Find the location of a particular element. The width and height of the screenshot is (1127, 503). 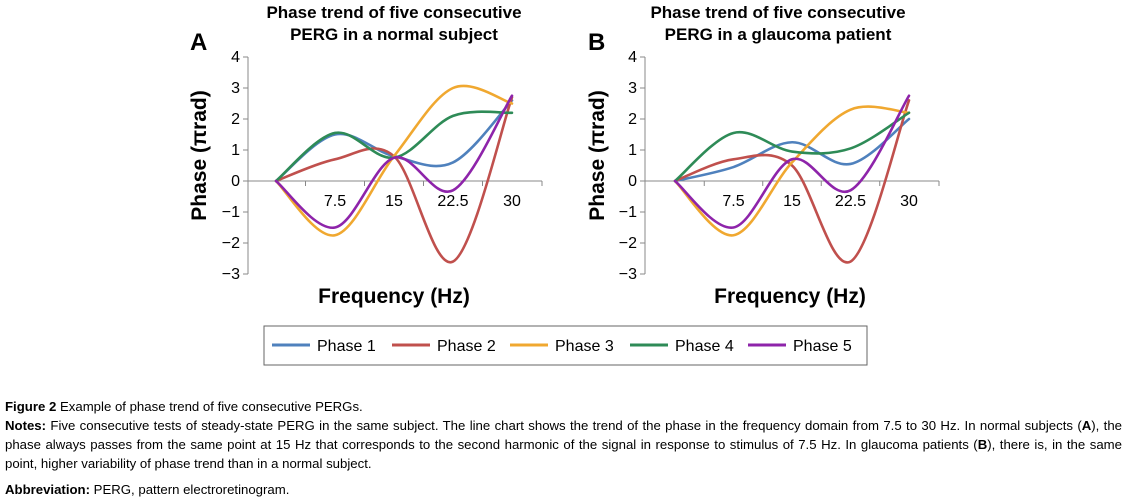

legend: Phase 1 Phase 2 Phase 3 Phase 4 Phase 5 is located at coordinates (565, 345).